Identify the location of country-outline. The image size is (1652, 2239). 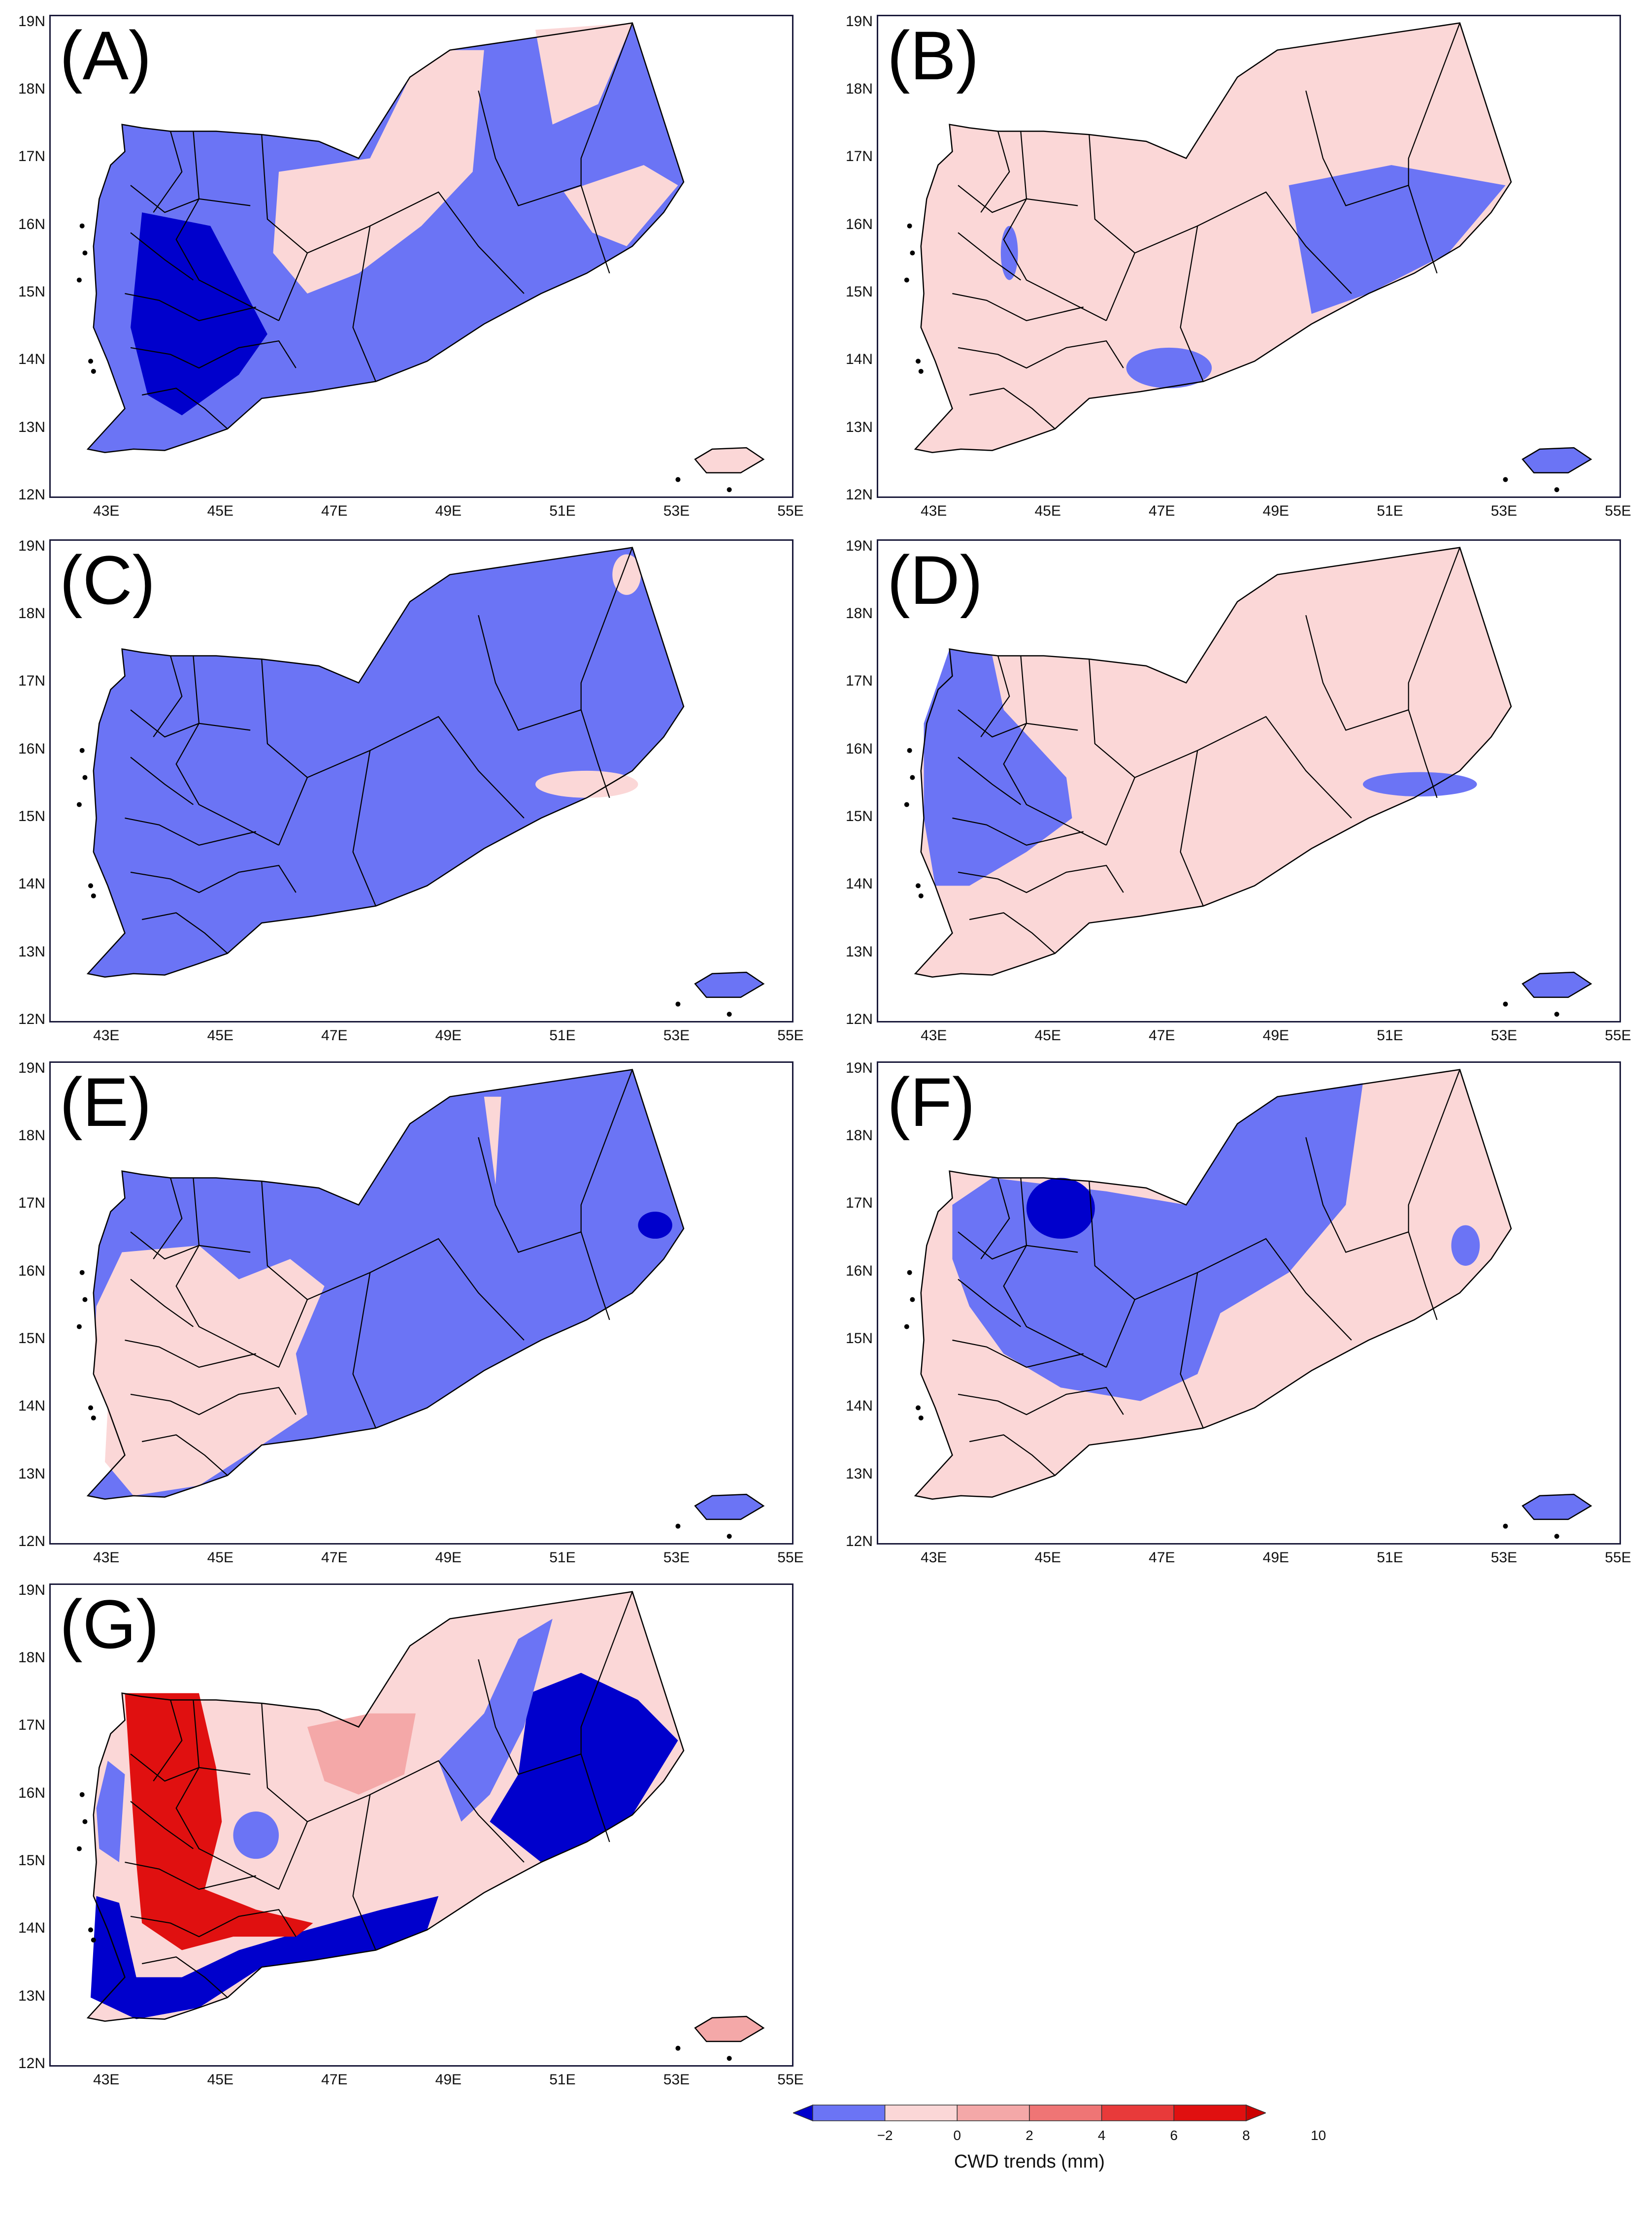
(385, 1807).